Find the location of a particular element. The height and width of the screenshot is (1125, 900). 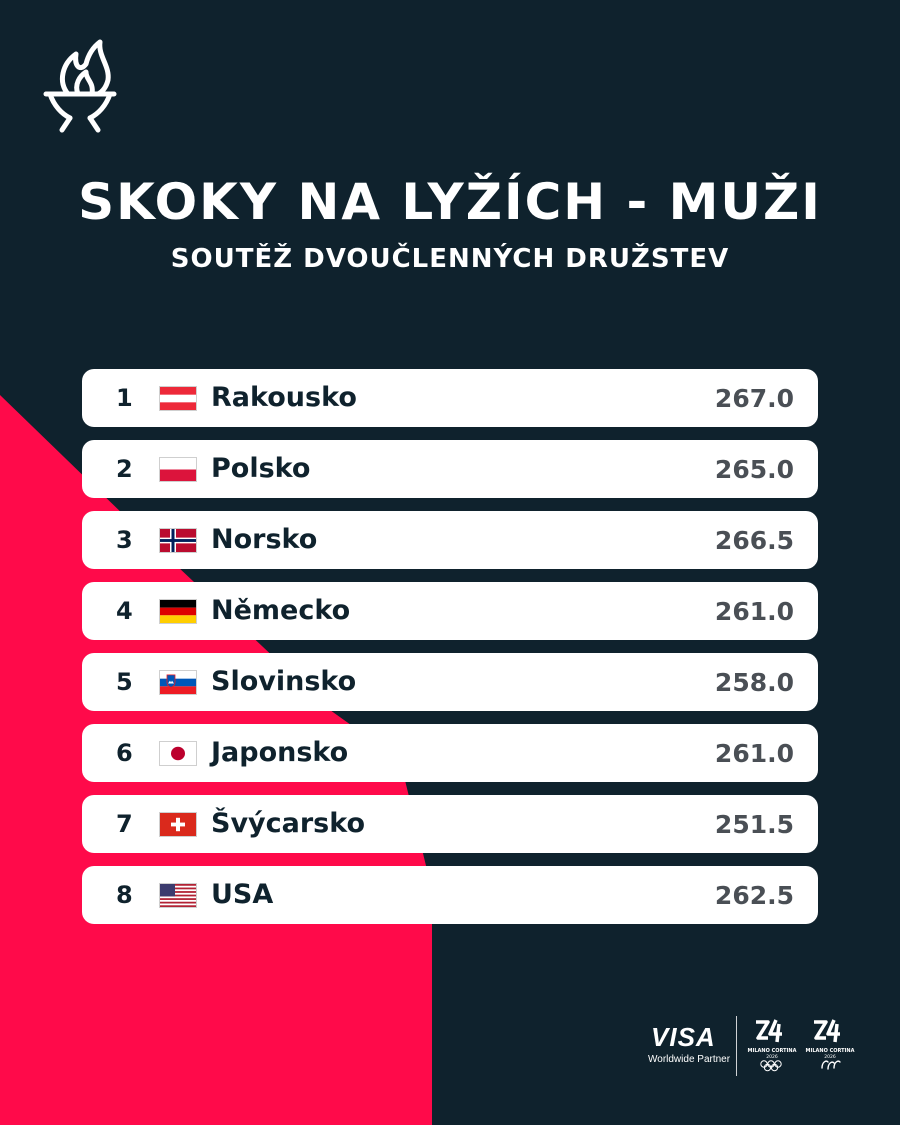

rank-number: 4 is located at coordinates (124, 611).